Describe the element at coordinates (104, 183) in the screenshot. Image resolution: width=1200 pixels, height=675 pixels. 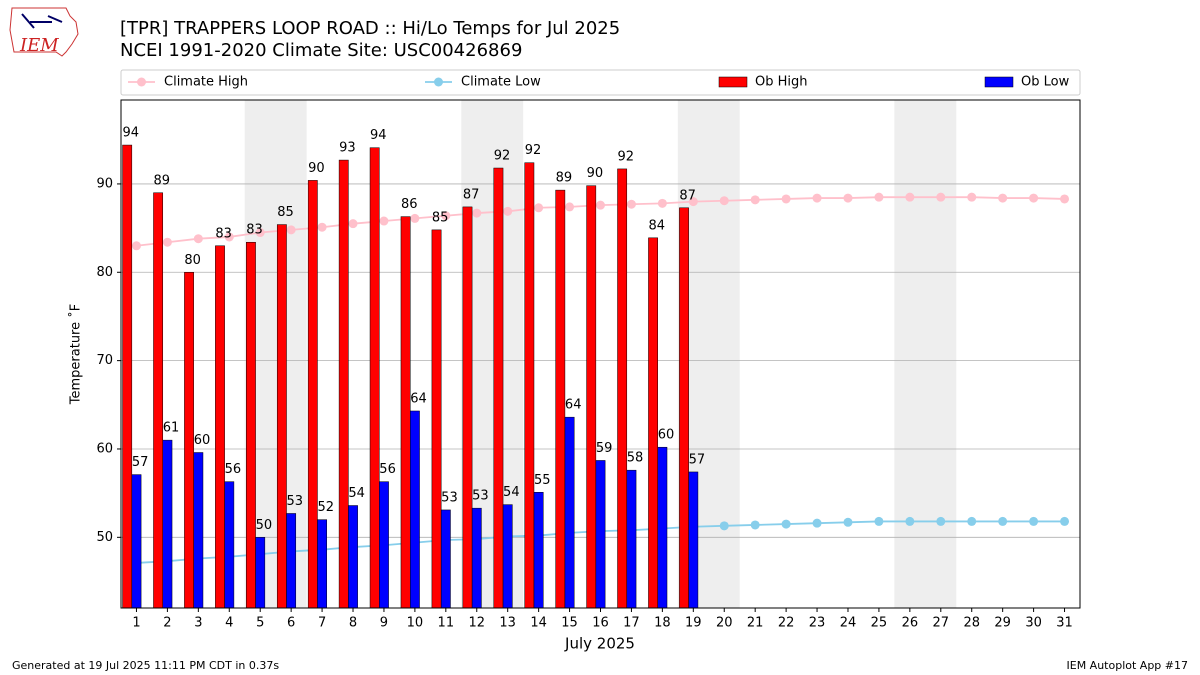
I see `y-tick-label: 90` at that location.